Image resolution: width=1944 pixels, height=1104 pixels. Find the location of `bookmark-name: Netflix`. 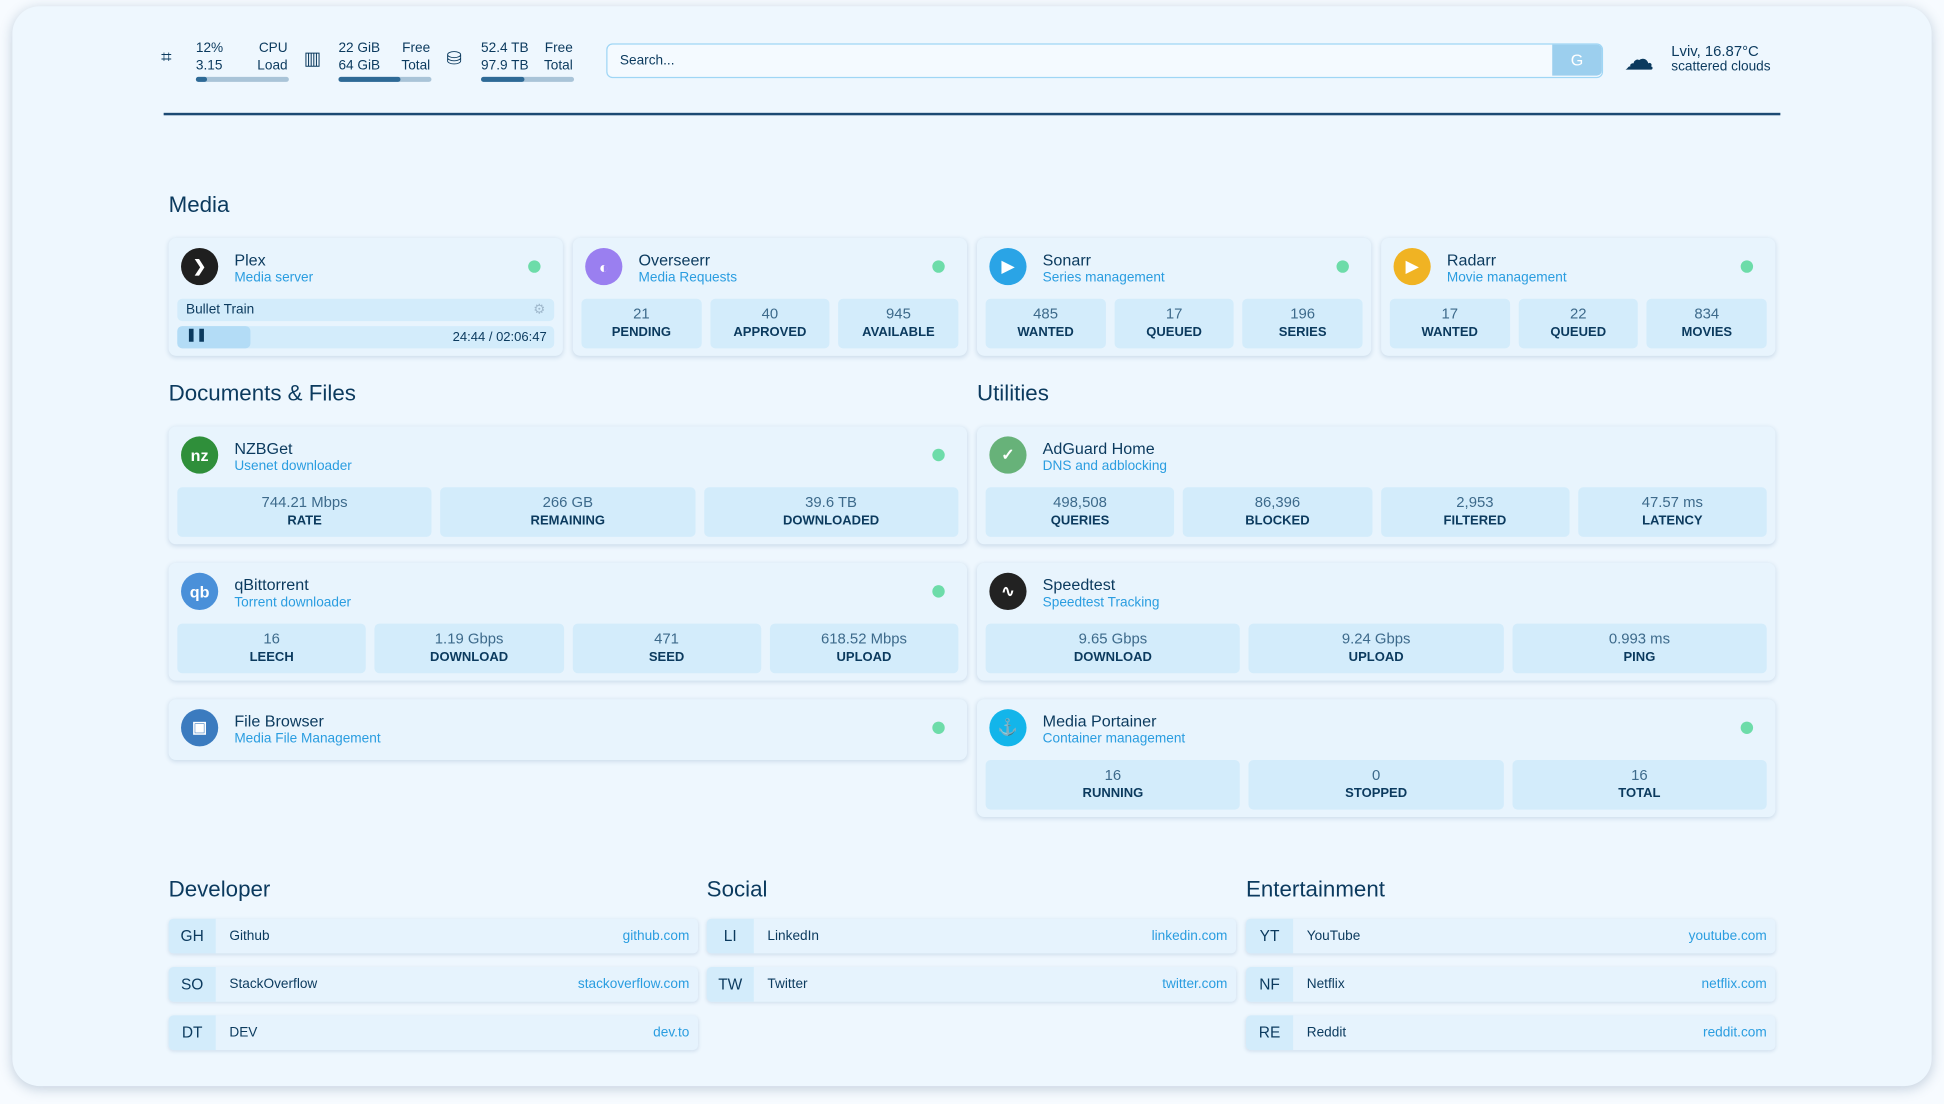

bookmark-name: Netflix is located at coordinates (1325, 984).